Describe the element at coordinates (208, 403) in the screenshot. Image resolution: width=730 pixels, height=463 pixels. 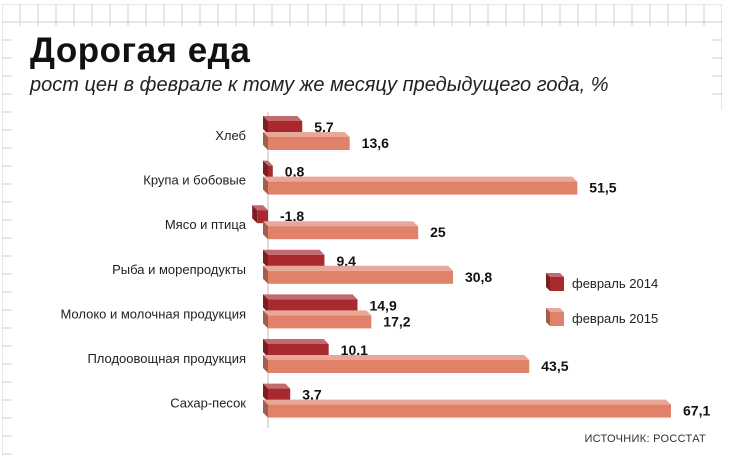
I see `category-label: Сахар-песок` at that location.